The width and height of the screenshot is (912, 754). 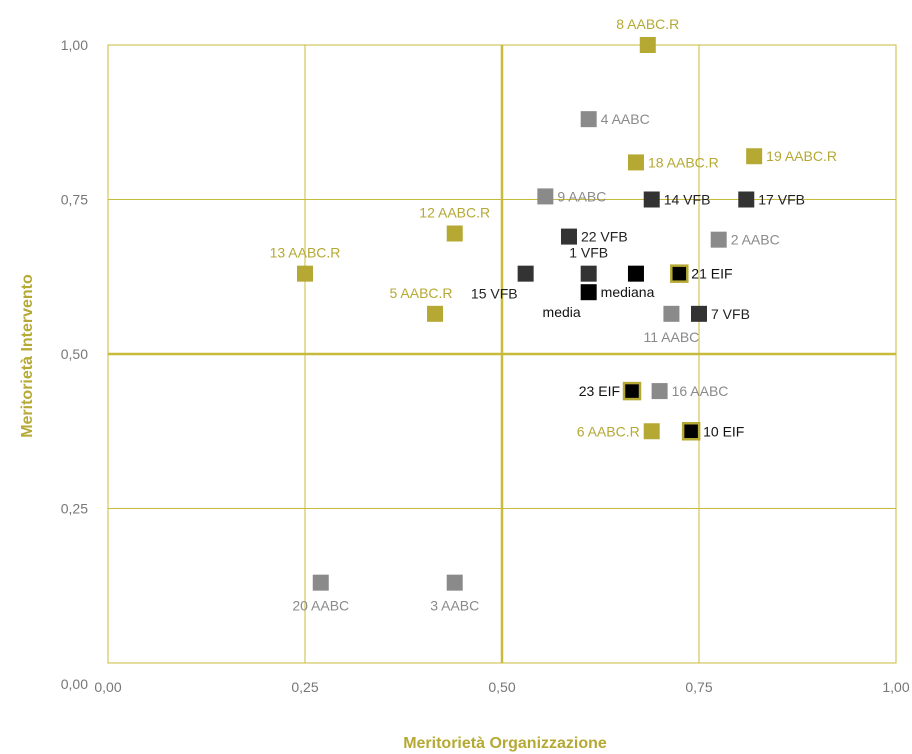 What do you see at coordinates (74, 45) in the screenshot?
I see `y-tick-label: 1,00` at bounding box center [74, 45].